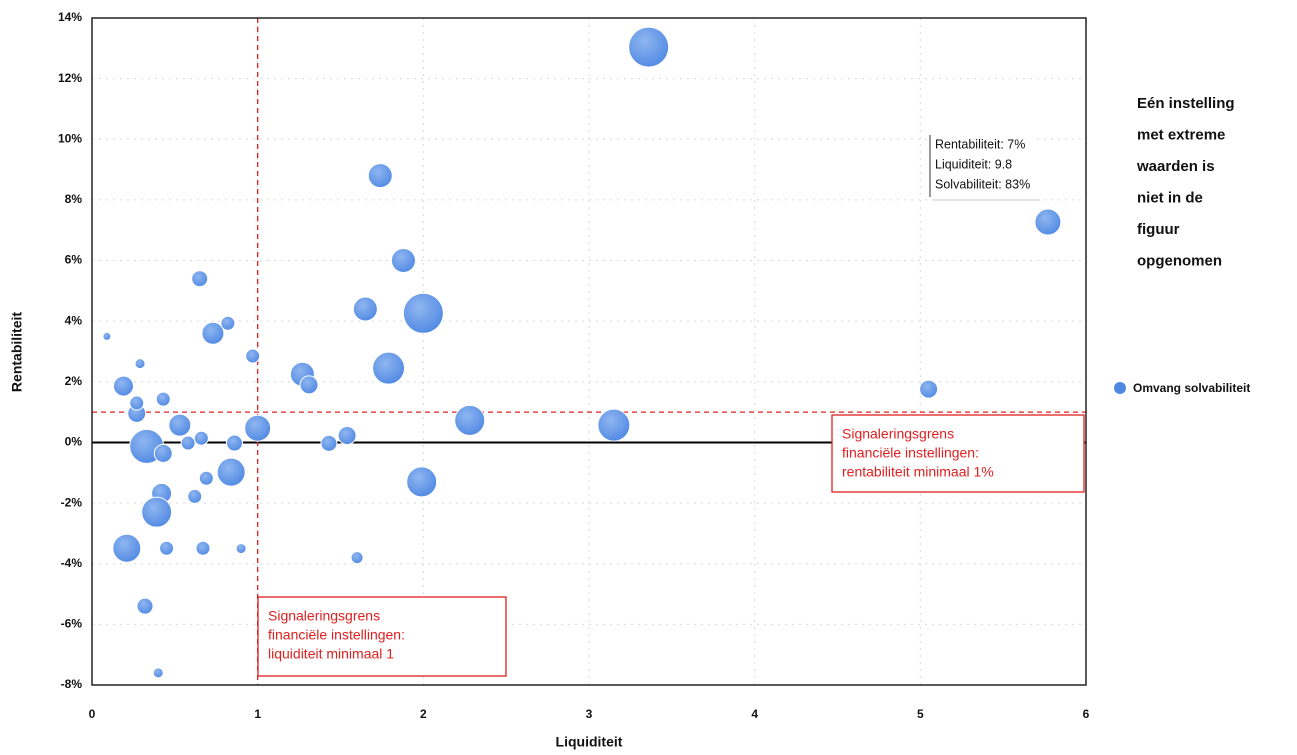 This screenshot has height=755, width=1297. I want to click on y-tick-label: 2%, so click(74, 381).